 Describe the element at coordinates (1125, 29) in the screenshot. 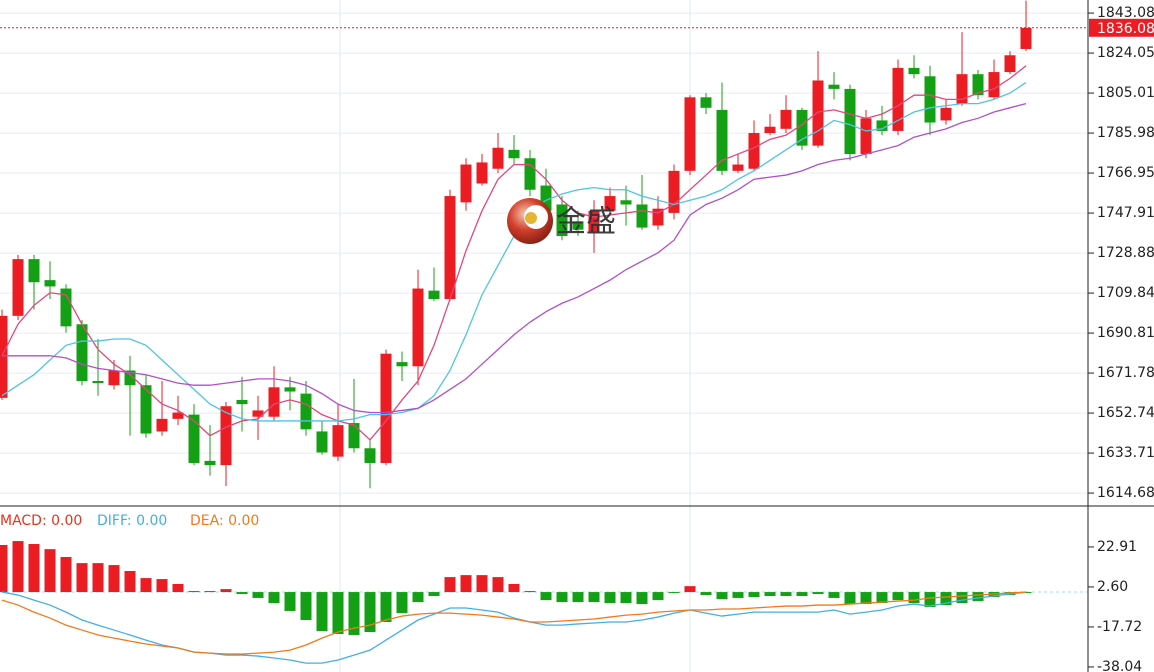

I see `last-price-label: 1836.08` at that location.